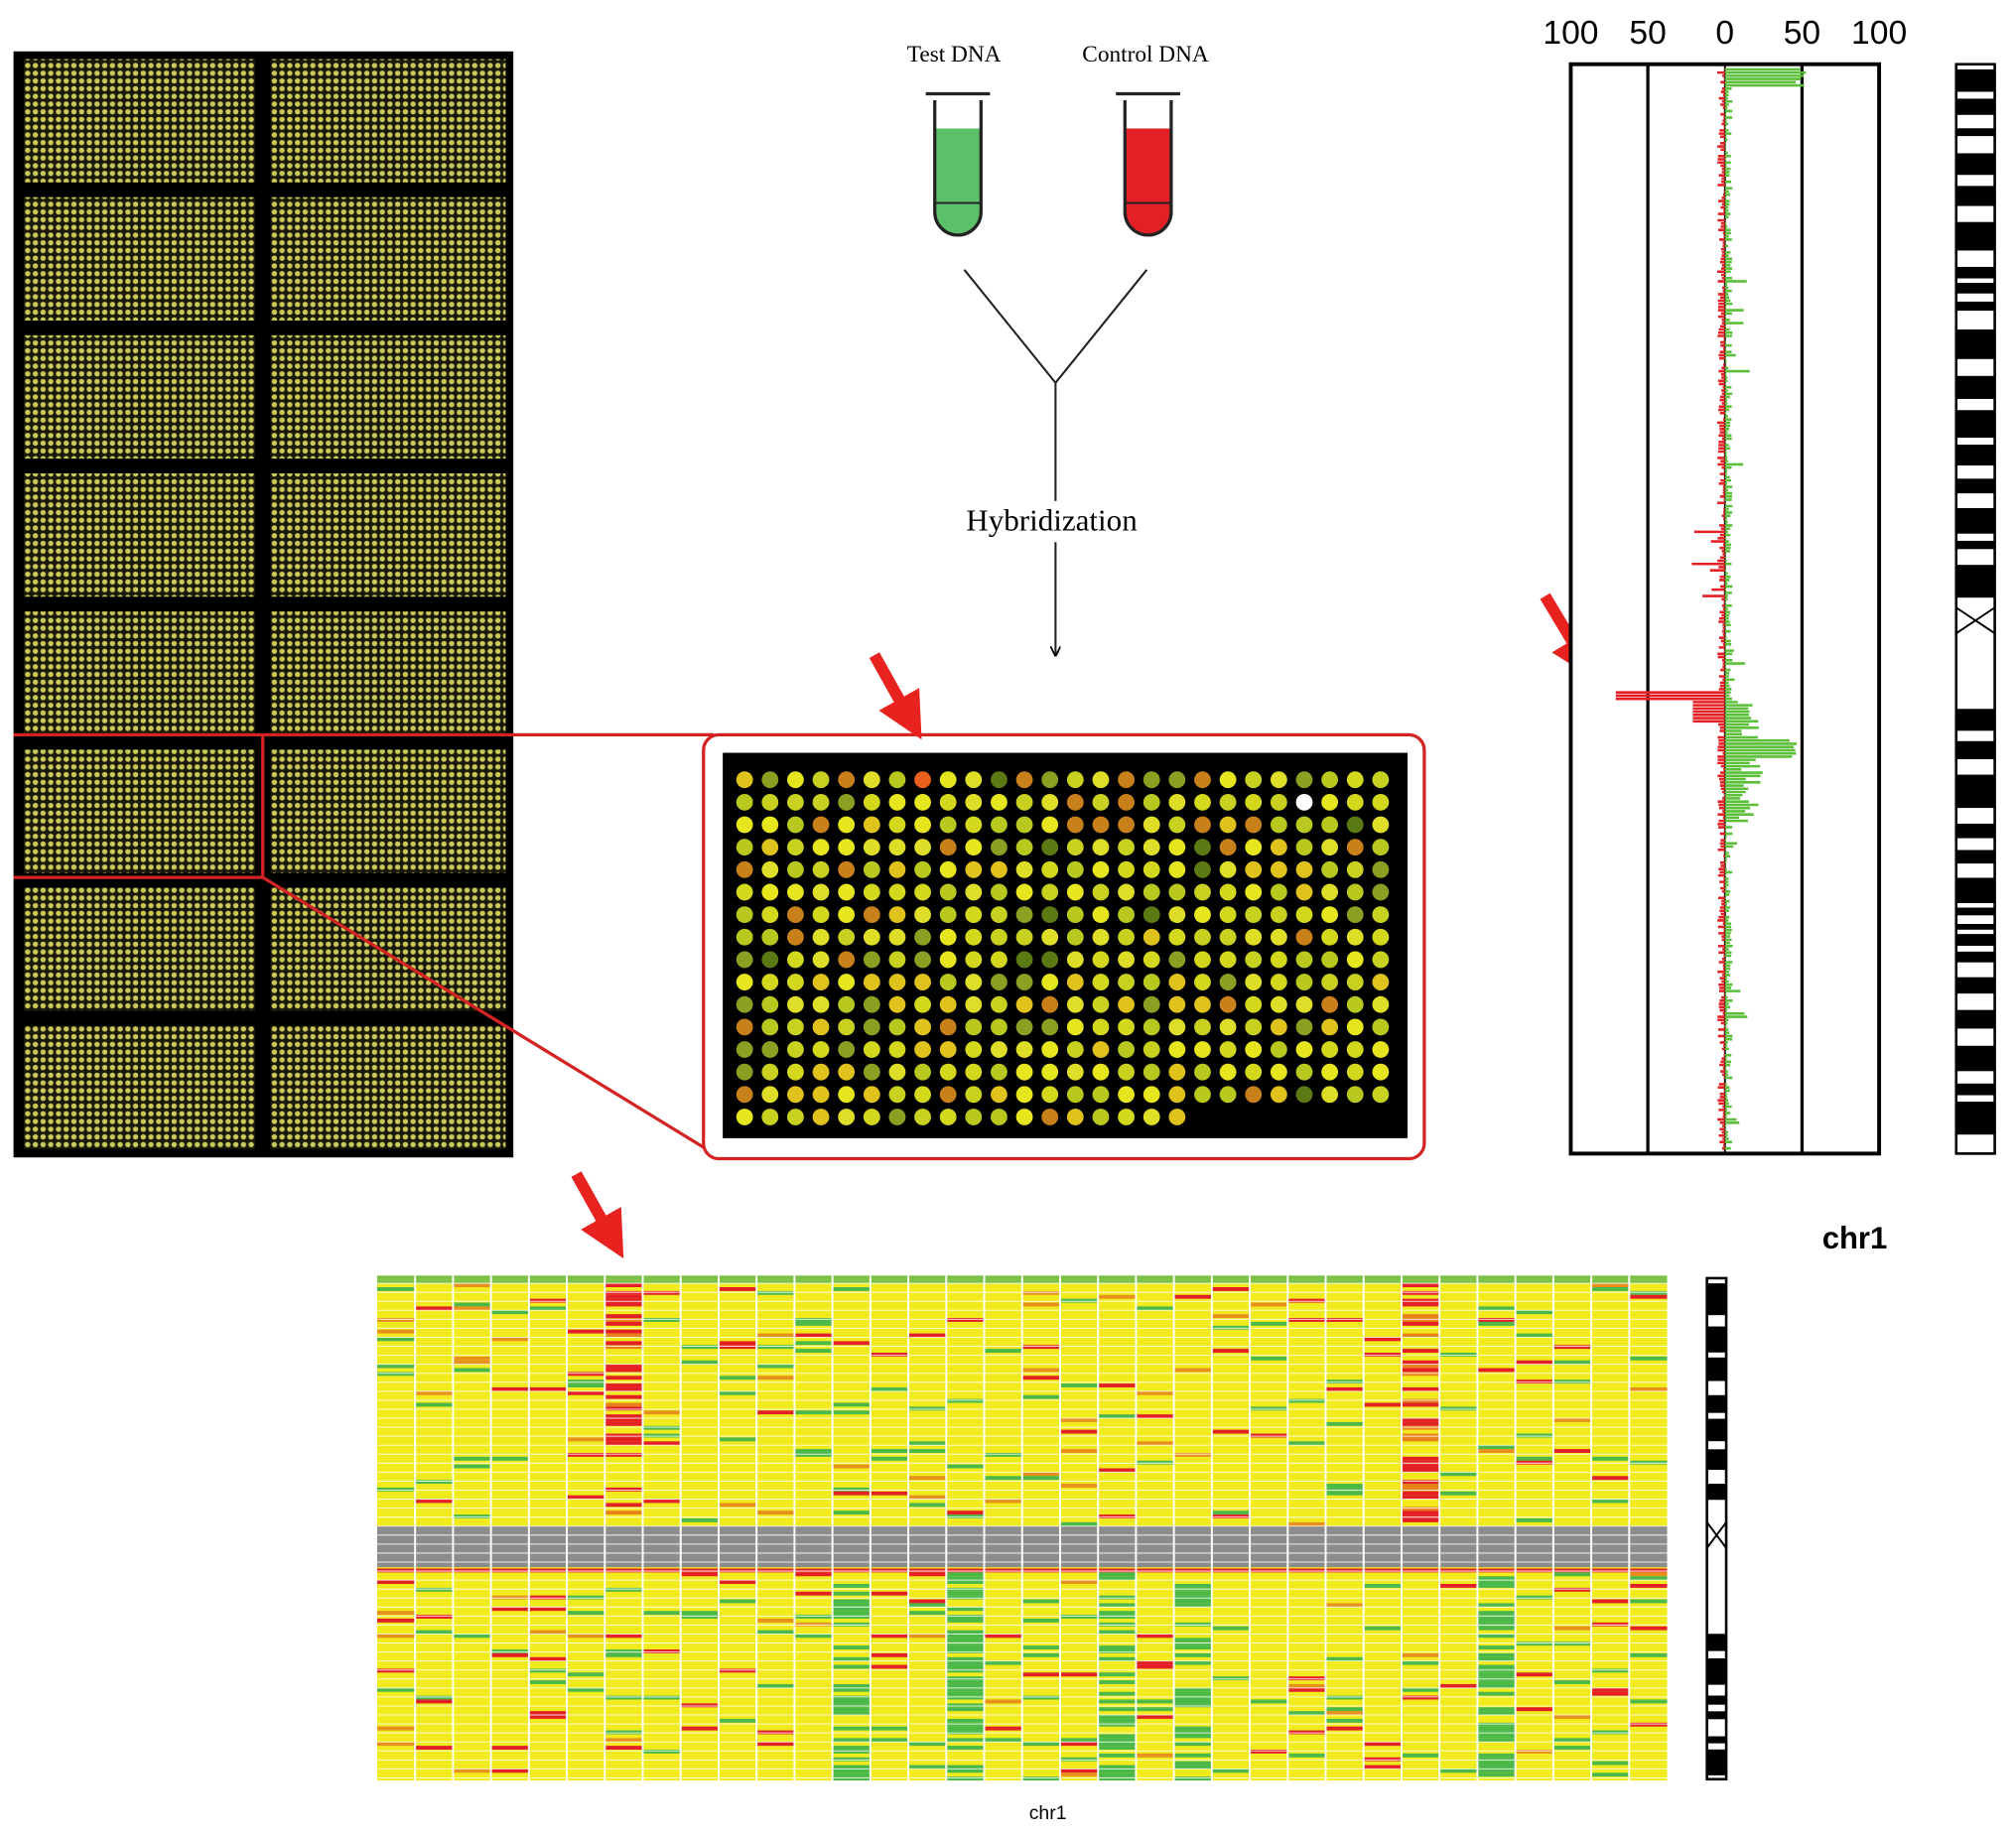  I want to click on heatmap-chromosome-label: chr1, so click(1048, 1813).